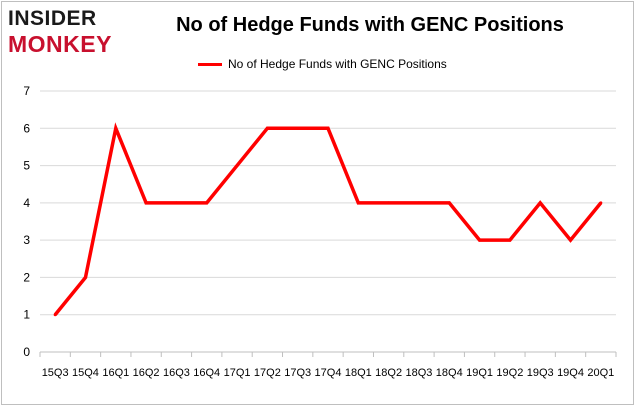 This screenshot has width=637, height=408. I want to click on y-tick-label: 5, so click(26, 166).